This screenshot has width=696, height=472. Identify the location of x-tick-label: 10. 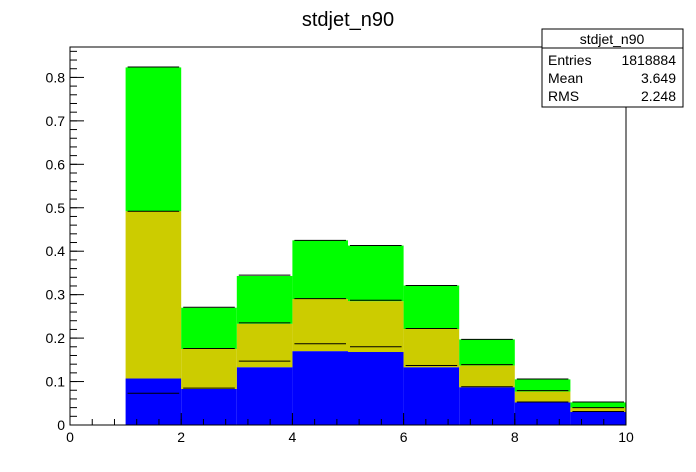
(626, 437).